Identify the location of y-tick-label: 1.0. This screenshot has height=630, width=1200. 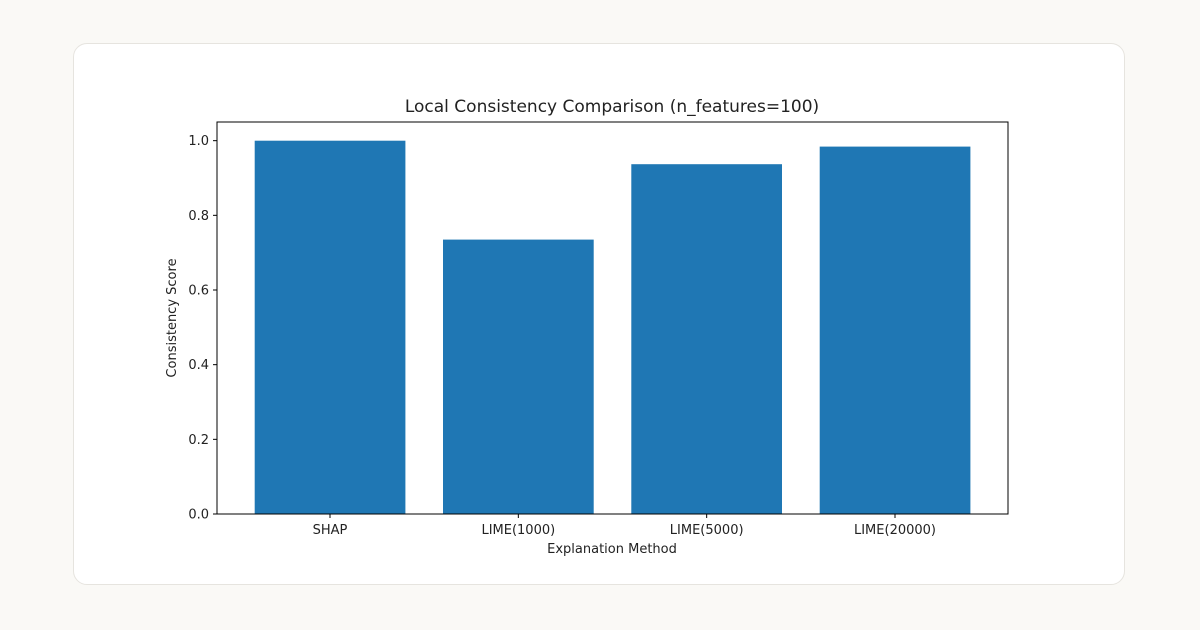
(198, 141).